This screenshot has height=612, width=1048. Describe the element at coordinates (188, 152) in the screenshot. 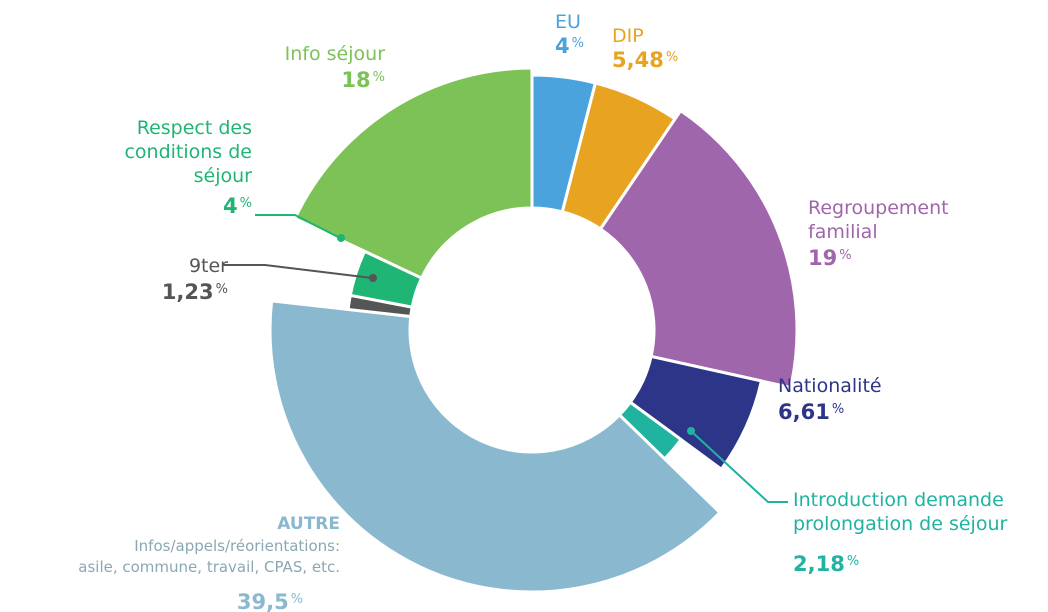

I see `category-name: Respect des conditions de séjour` at that location.